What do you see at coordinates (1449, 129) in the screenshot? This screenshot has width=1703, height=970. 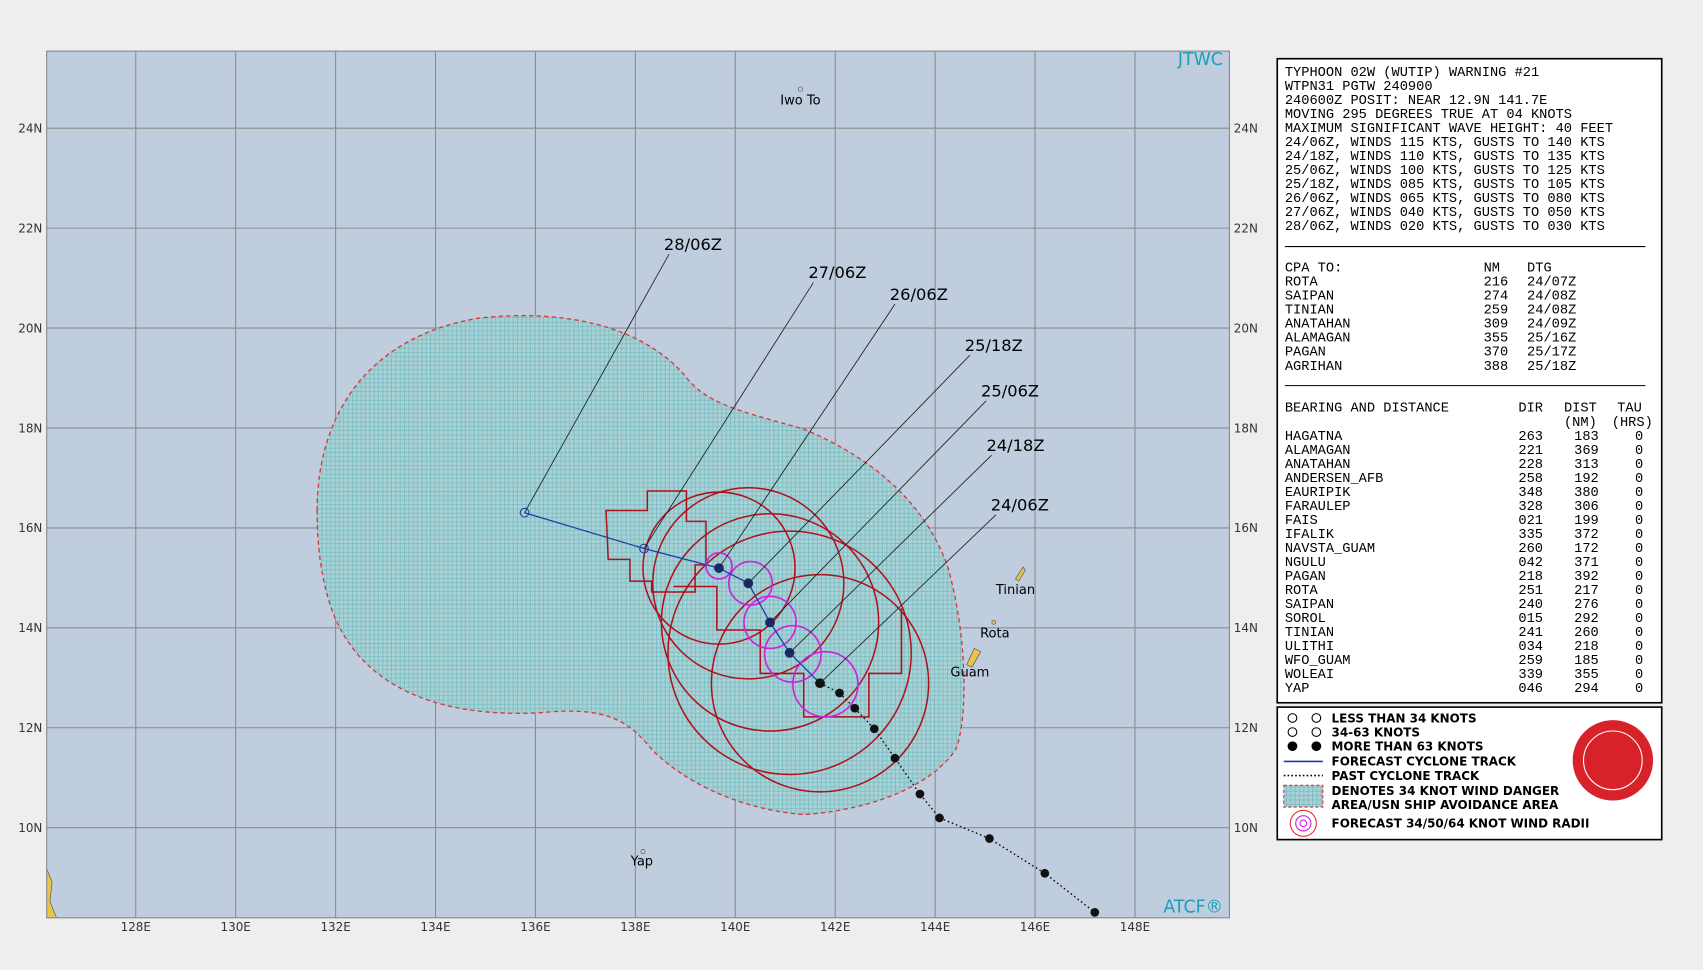 I see `warning-line: MAXIMUM SIGNIFICANT WAVE HEIGHT: 40 FEET` at bounding box center [1449, 129].